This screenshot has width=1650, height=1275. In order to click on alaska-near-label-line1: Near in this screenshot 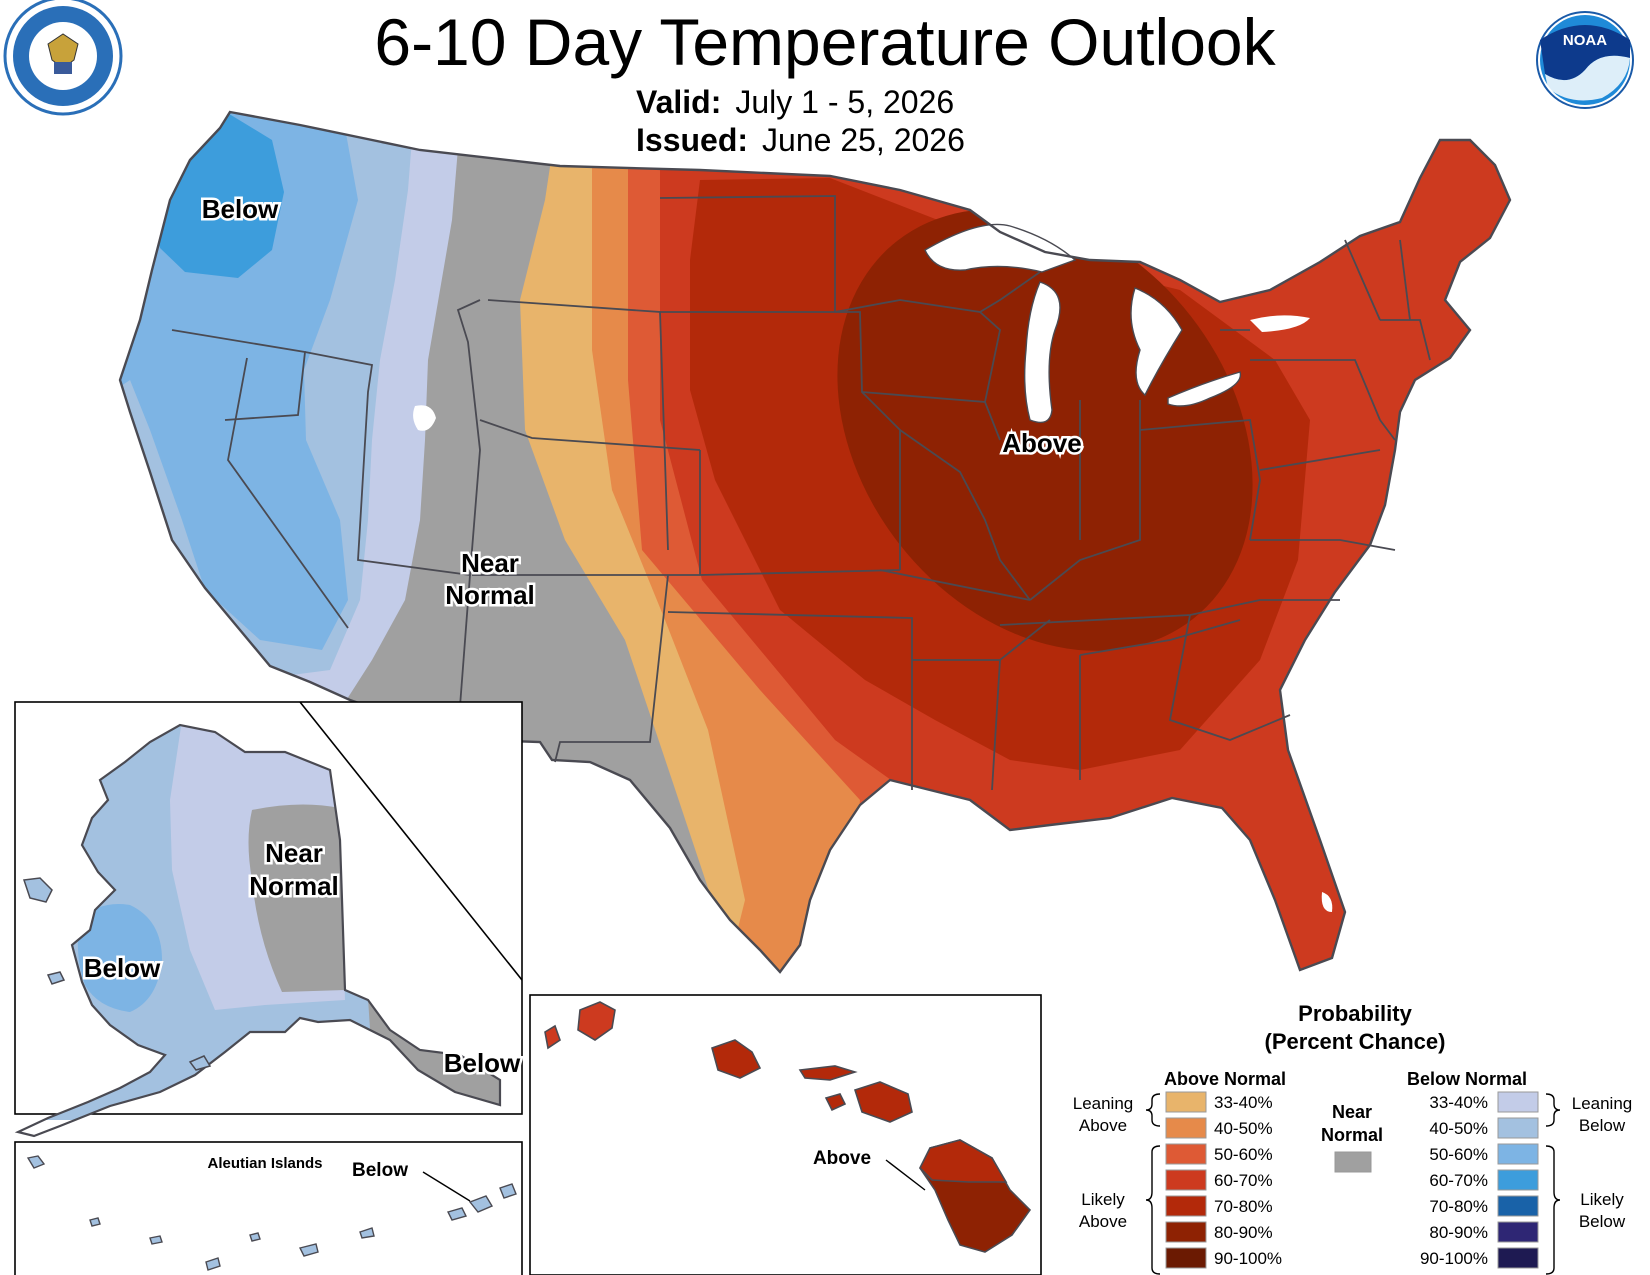, I will do `click(294, 853)`.